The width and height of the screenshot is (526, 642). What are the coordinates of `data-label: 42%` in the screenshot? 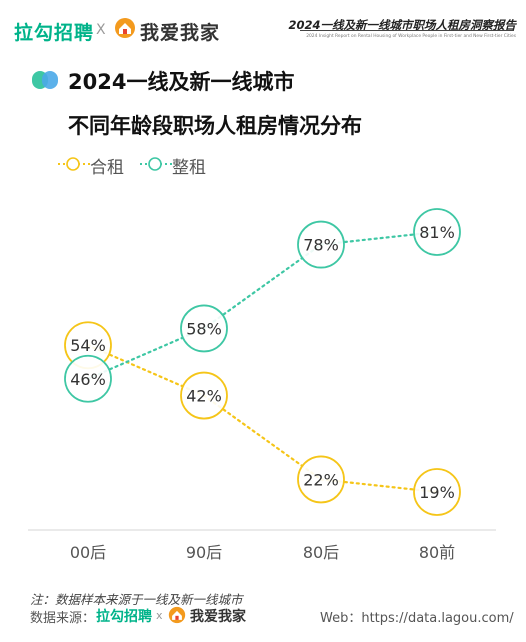 It's located at (204, 396).